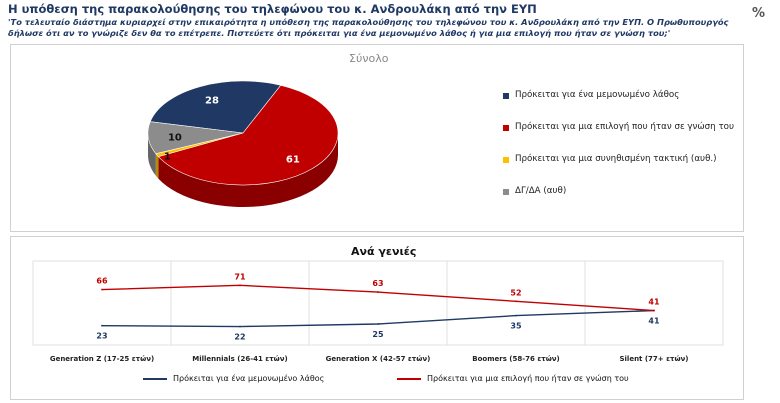 This screenshot has width=780, height=403. Describe the element at coordinates (619, 201) in the screenshot. I see `pie-legend-item-4: ΔΓ/ΔΑ (αυθ)` at that location.